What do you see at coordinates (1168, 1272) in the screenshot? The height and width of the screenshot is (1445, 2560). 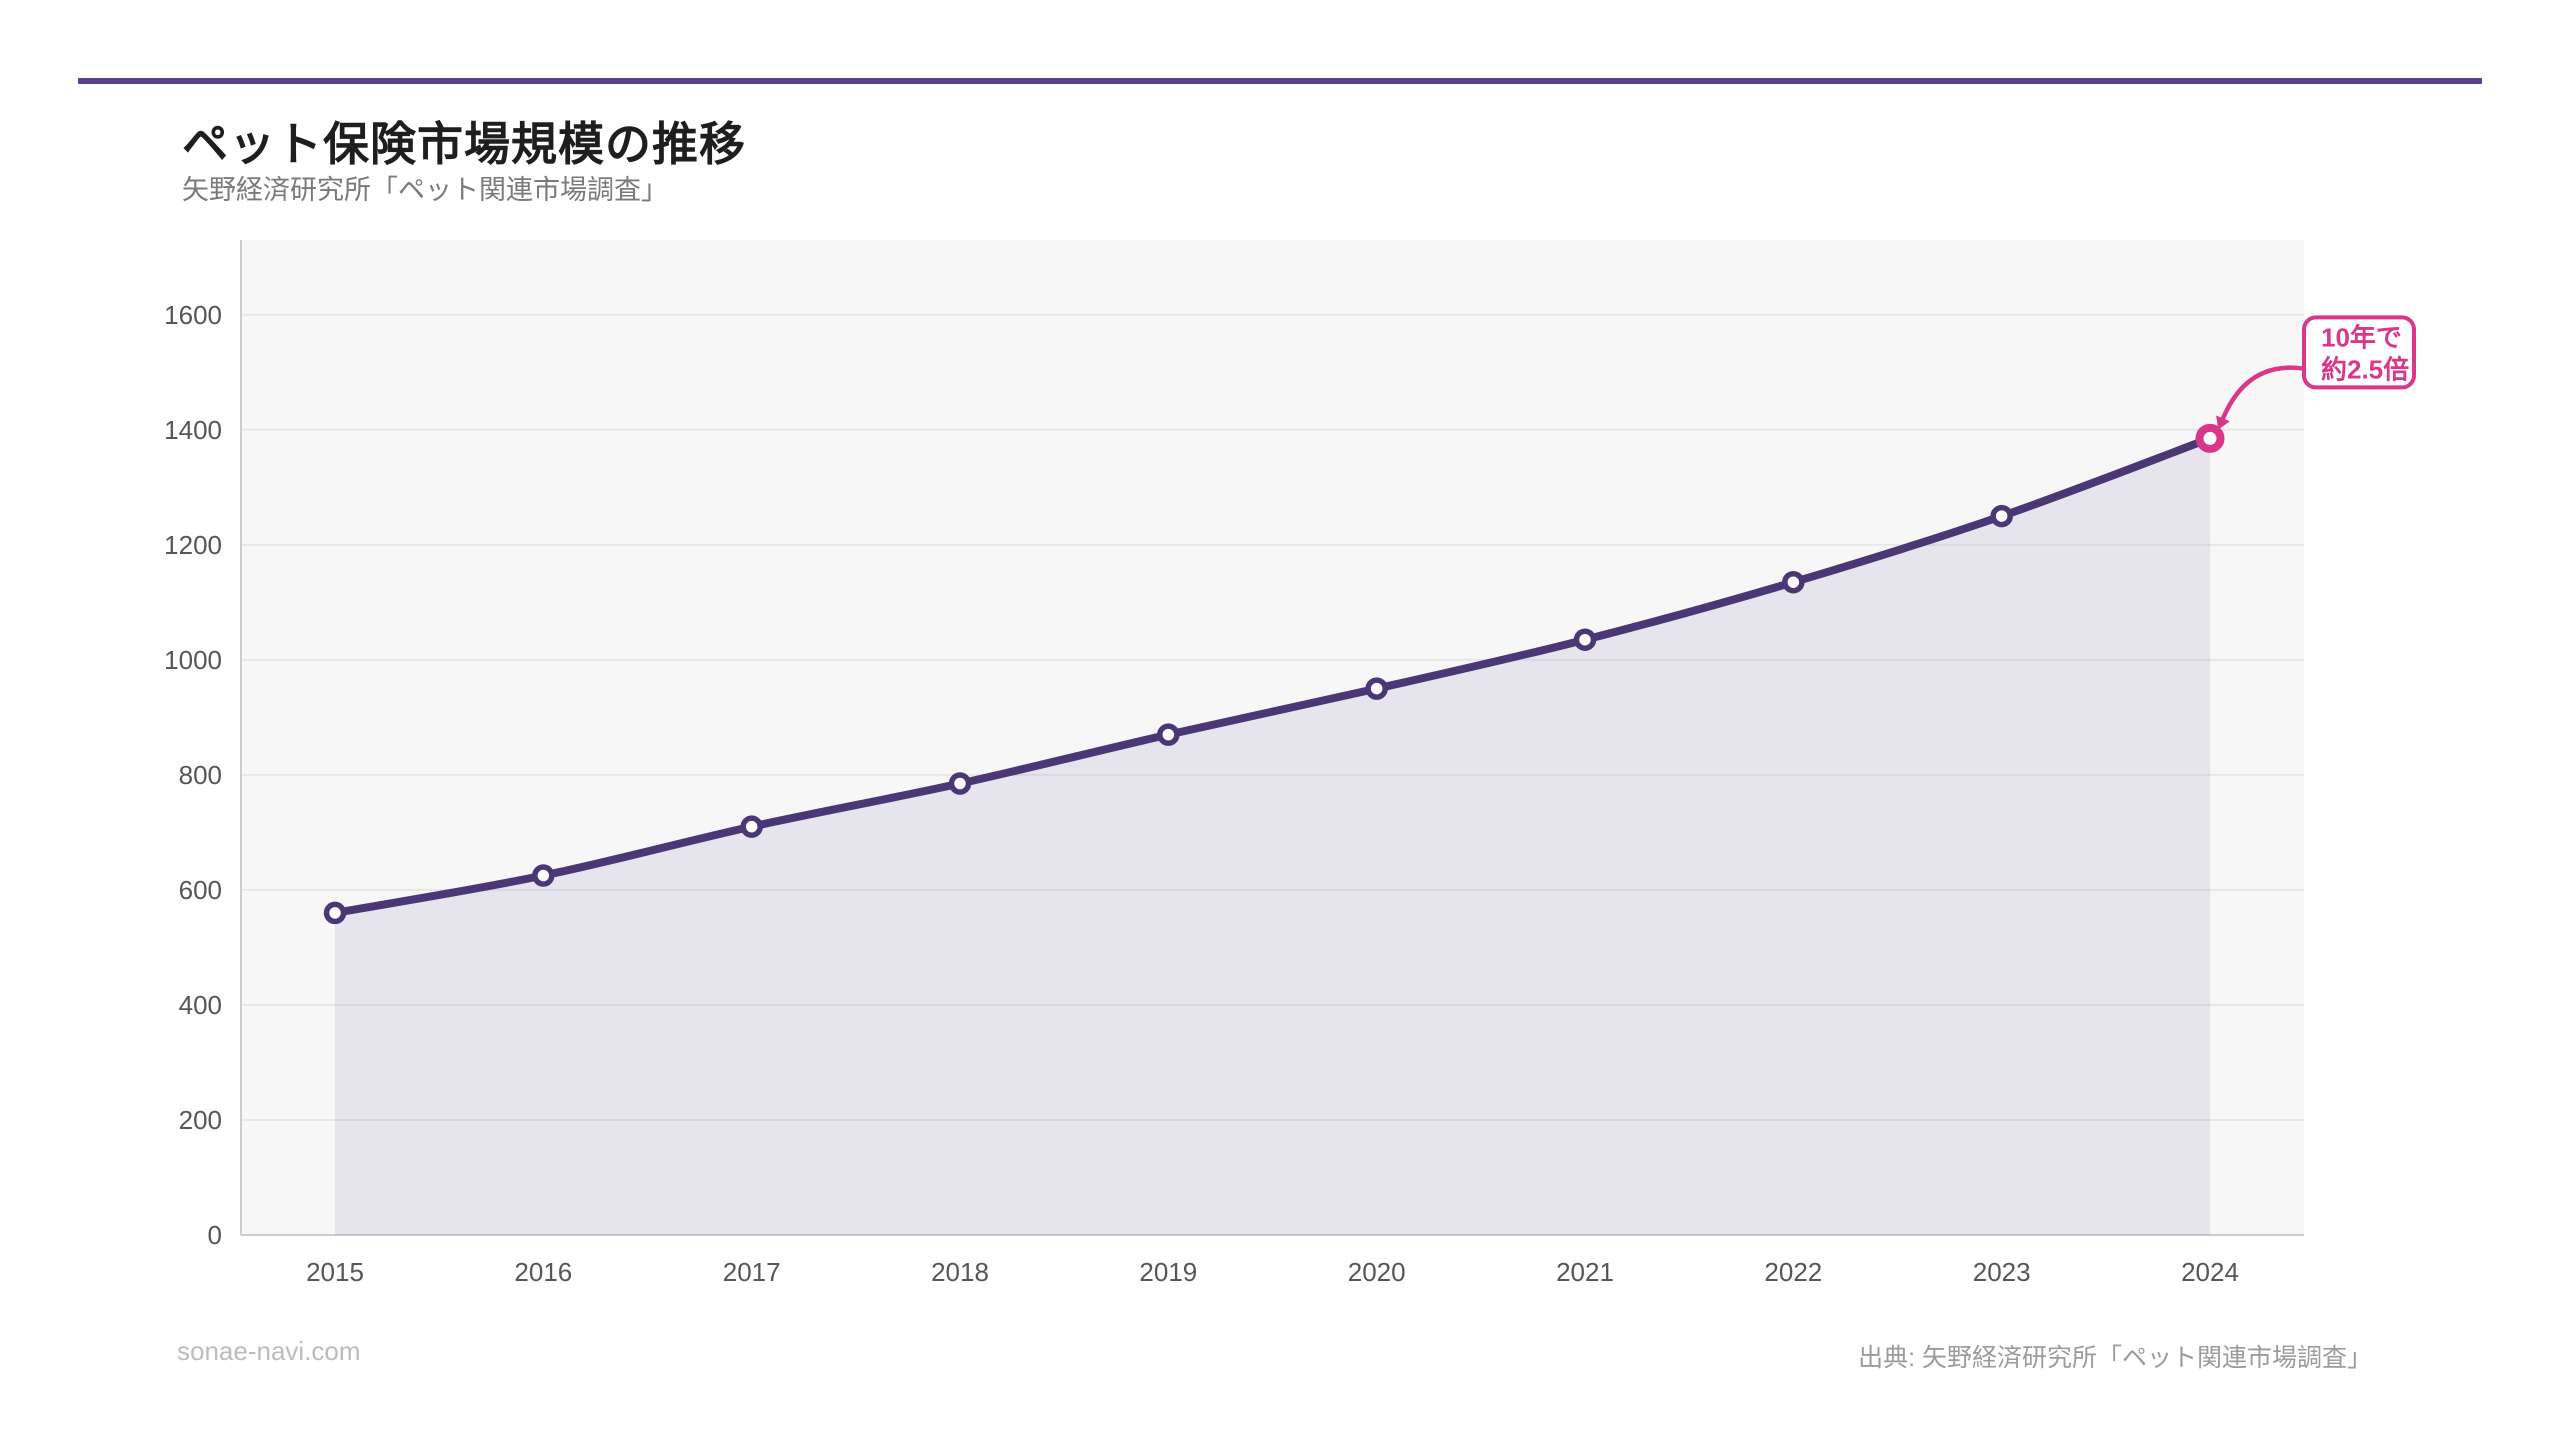 I see `x-tick-label: 2019` at bounding box center [1168, 1272].